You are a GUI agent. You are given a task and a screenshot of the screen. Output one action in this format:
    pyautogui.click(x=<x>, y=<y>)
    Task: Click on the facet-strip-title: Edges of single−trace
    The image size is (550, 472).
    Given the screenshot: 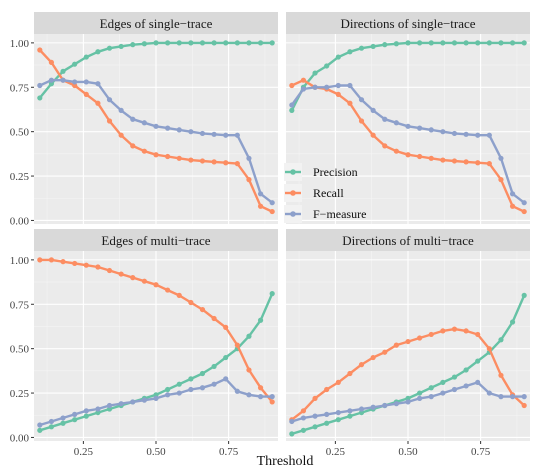 What is the action you would take?
    pyautogui.click(x=156, y=23)
    